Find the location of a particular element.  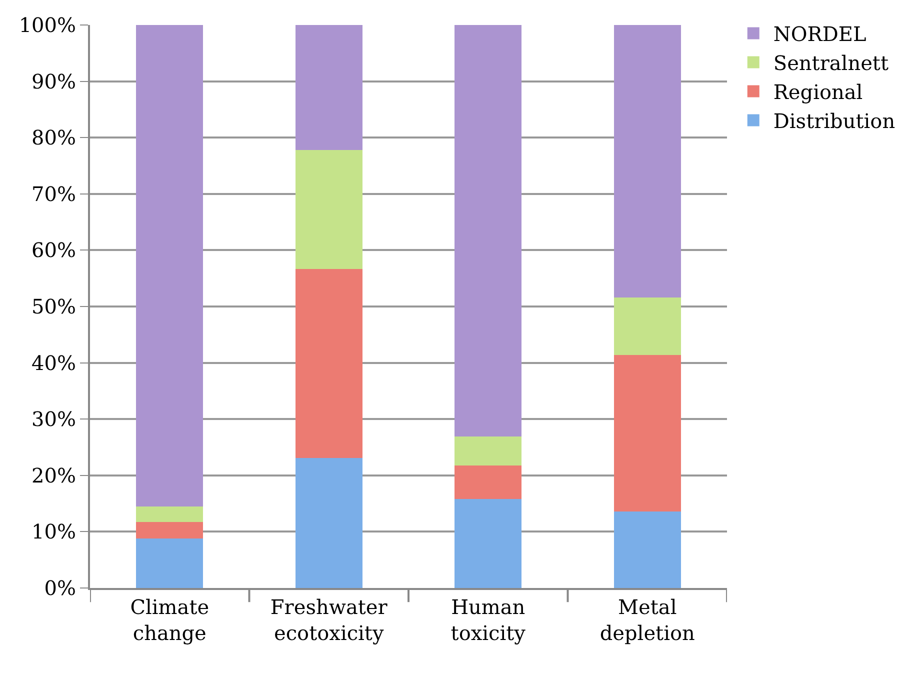

x-tick-label: Metal depletion is located at coordinates (648, 620).